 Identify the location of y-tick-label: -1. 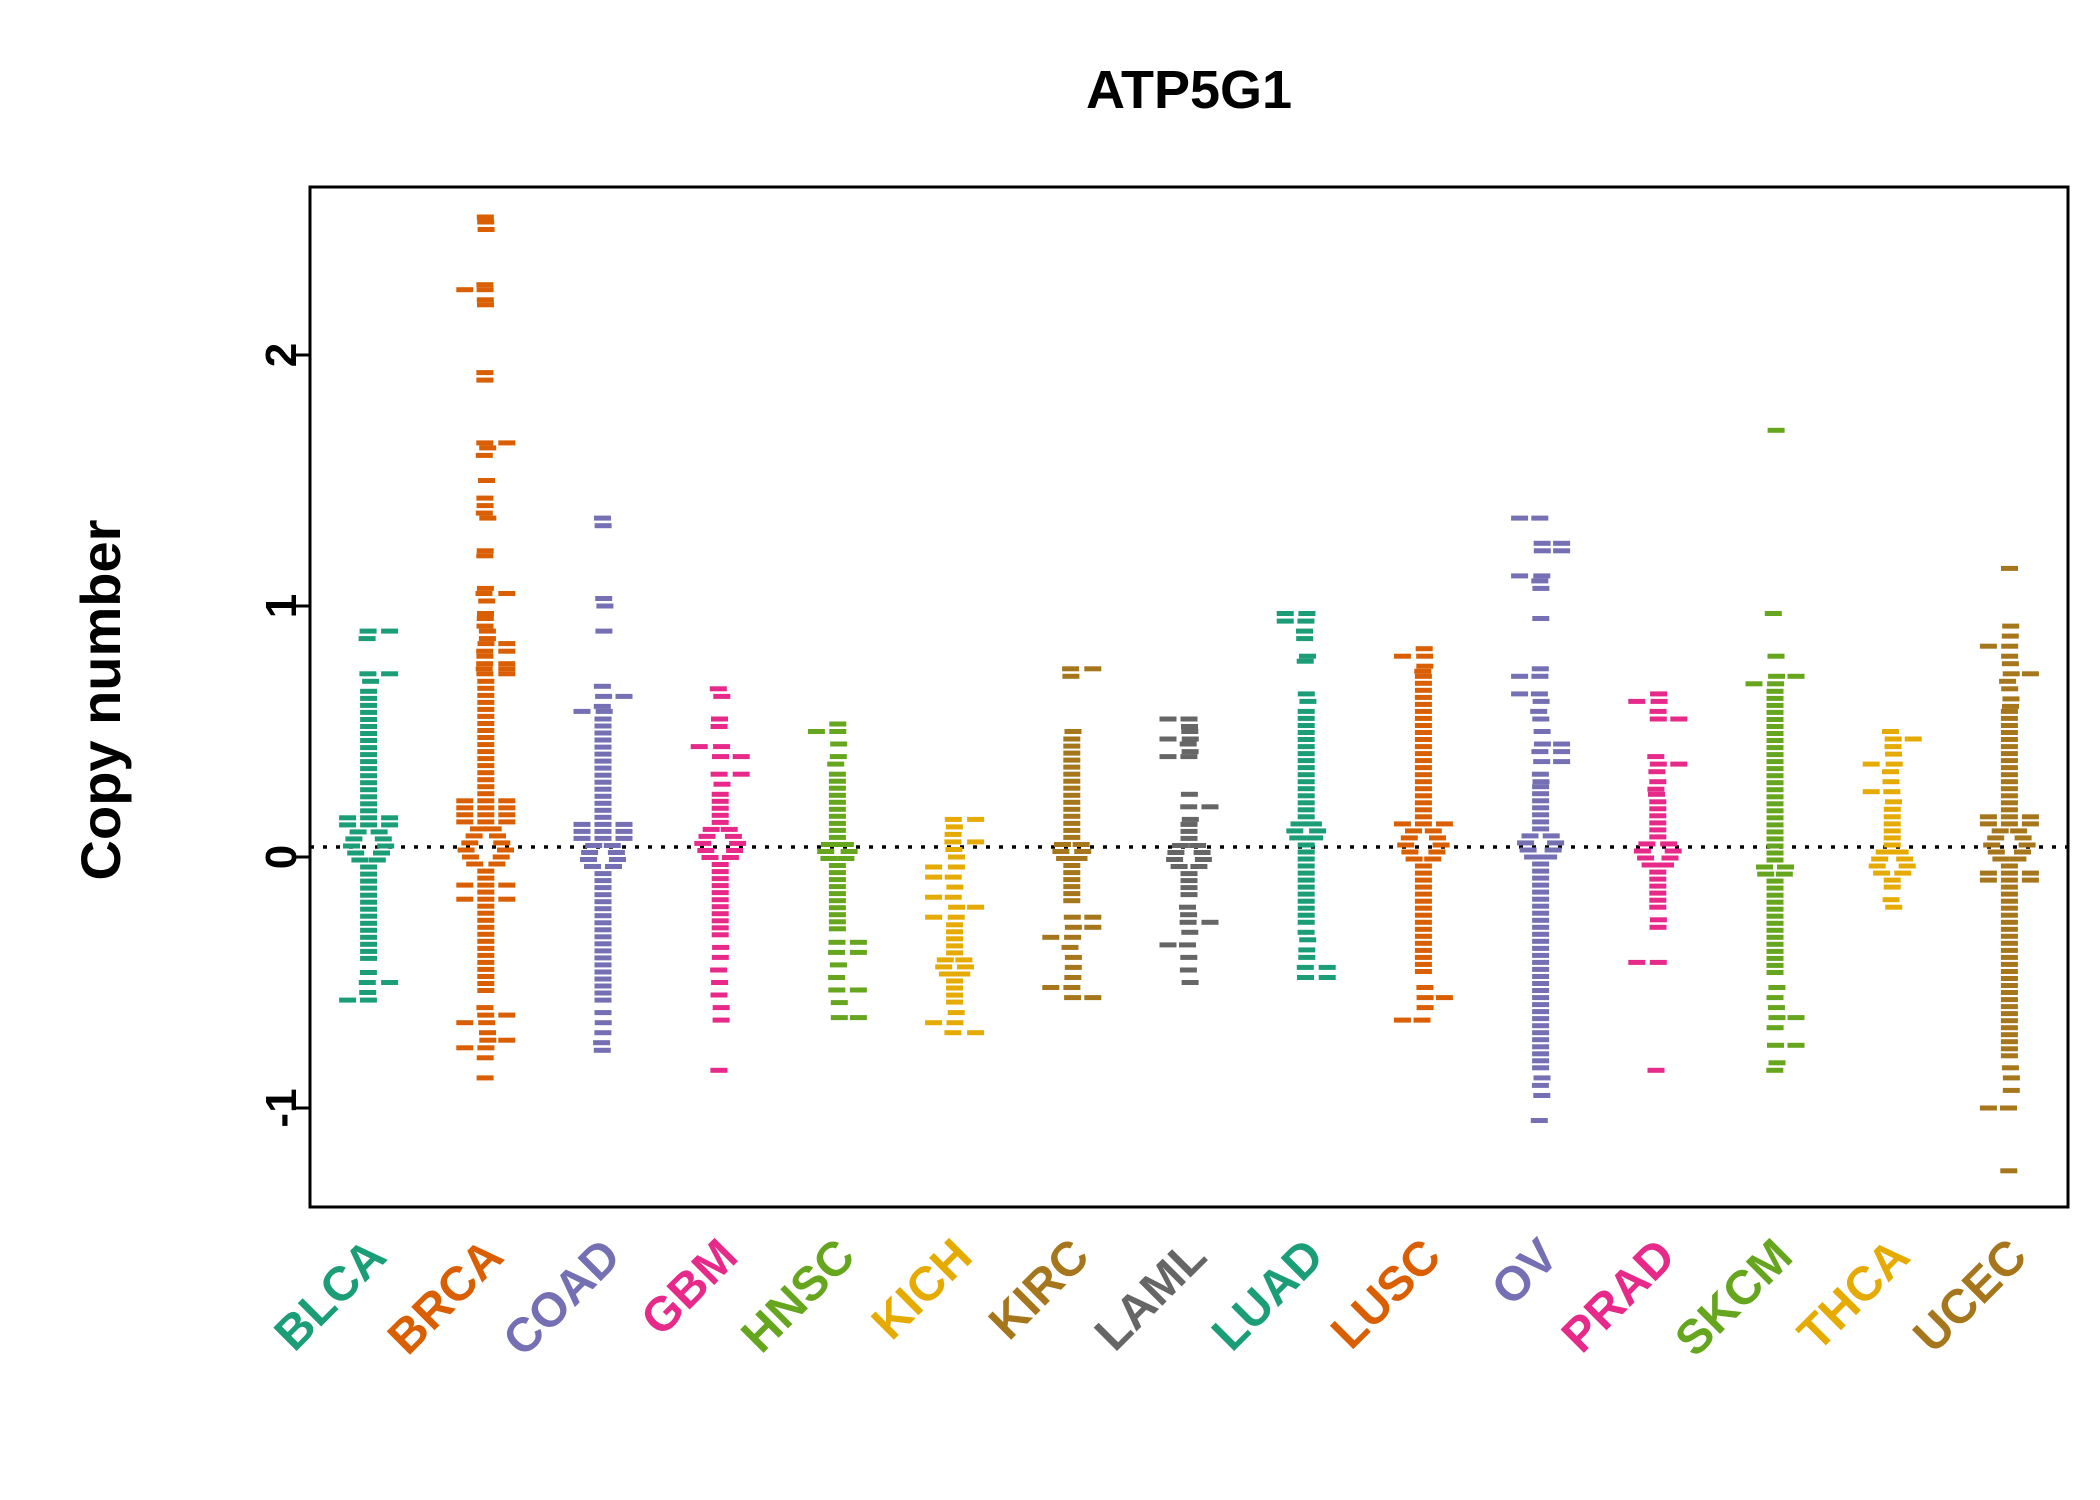
(281, 1107).